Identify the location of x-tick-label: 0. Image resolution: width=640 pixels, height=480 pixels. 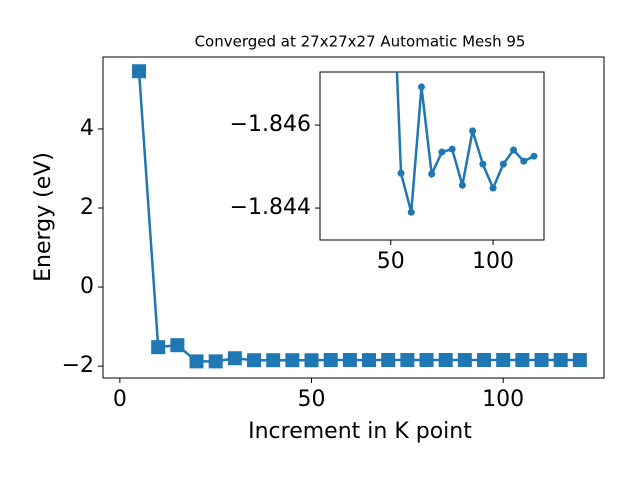
(120, 399).